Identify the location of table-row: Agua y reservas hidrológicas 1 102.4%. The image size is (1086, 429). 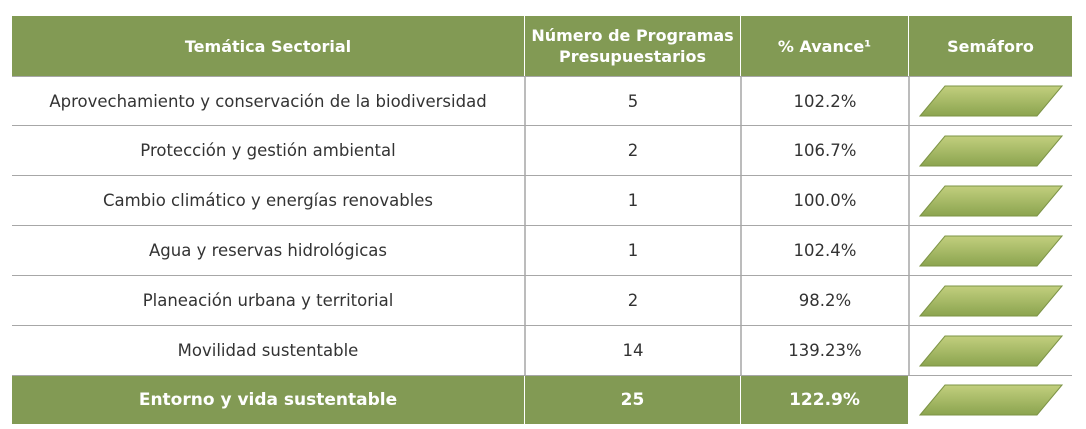
(542, 251).